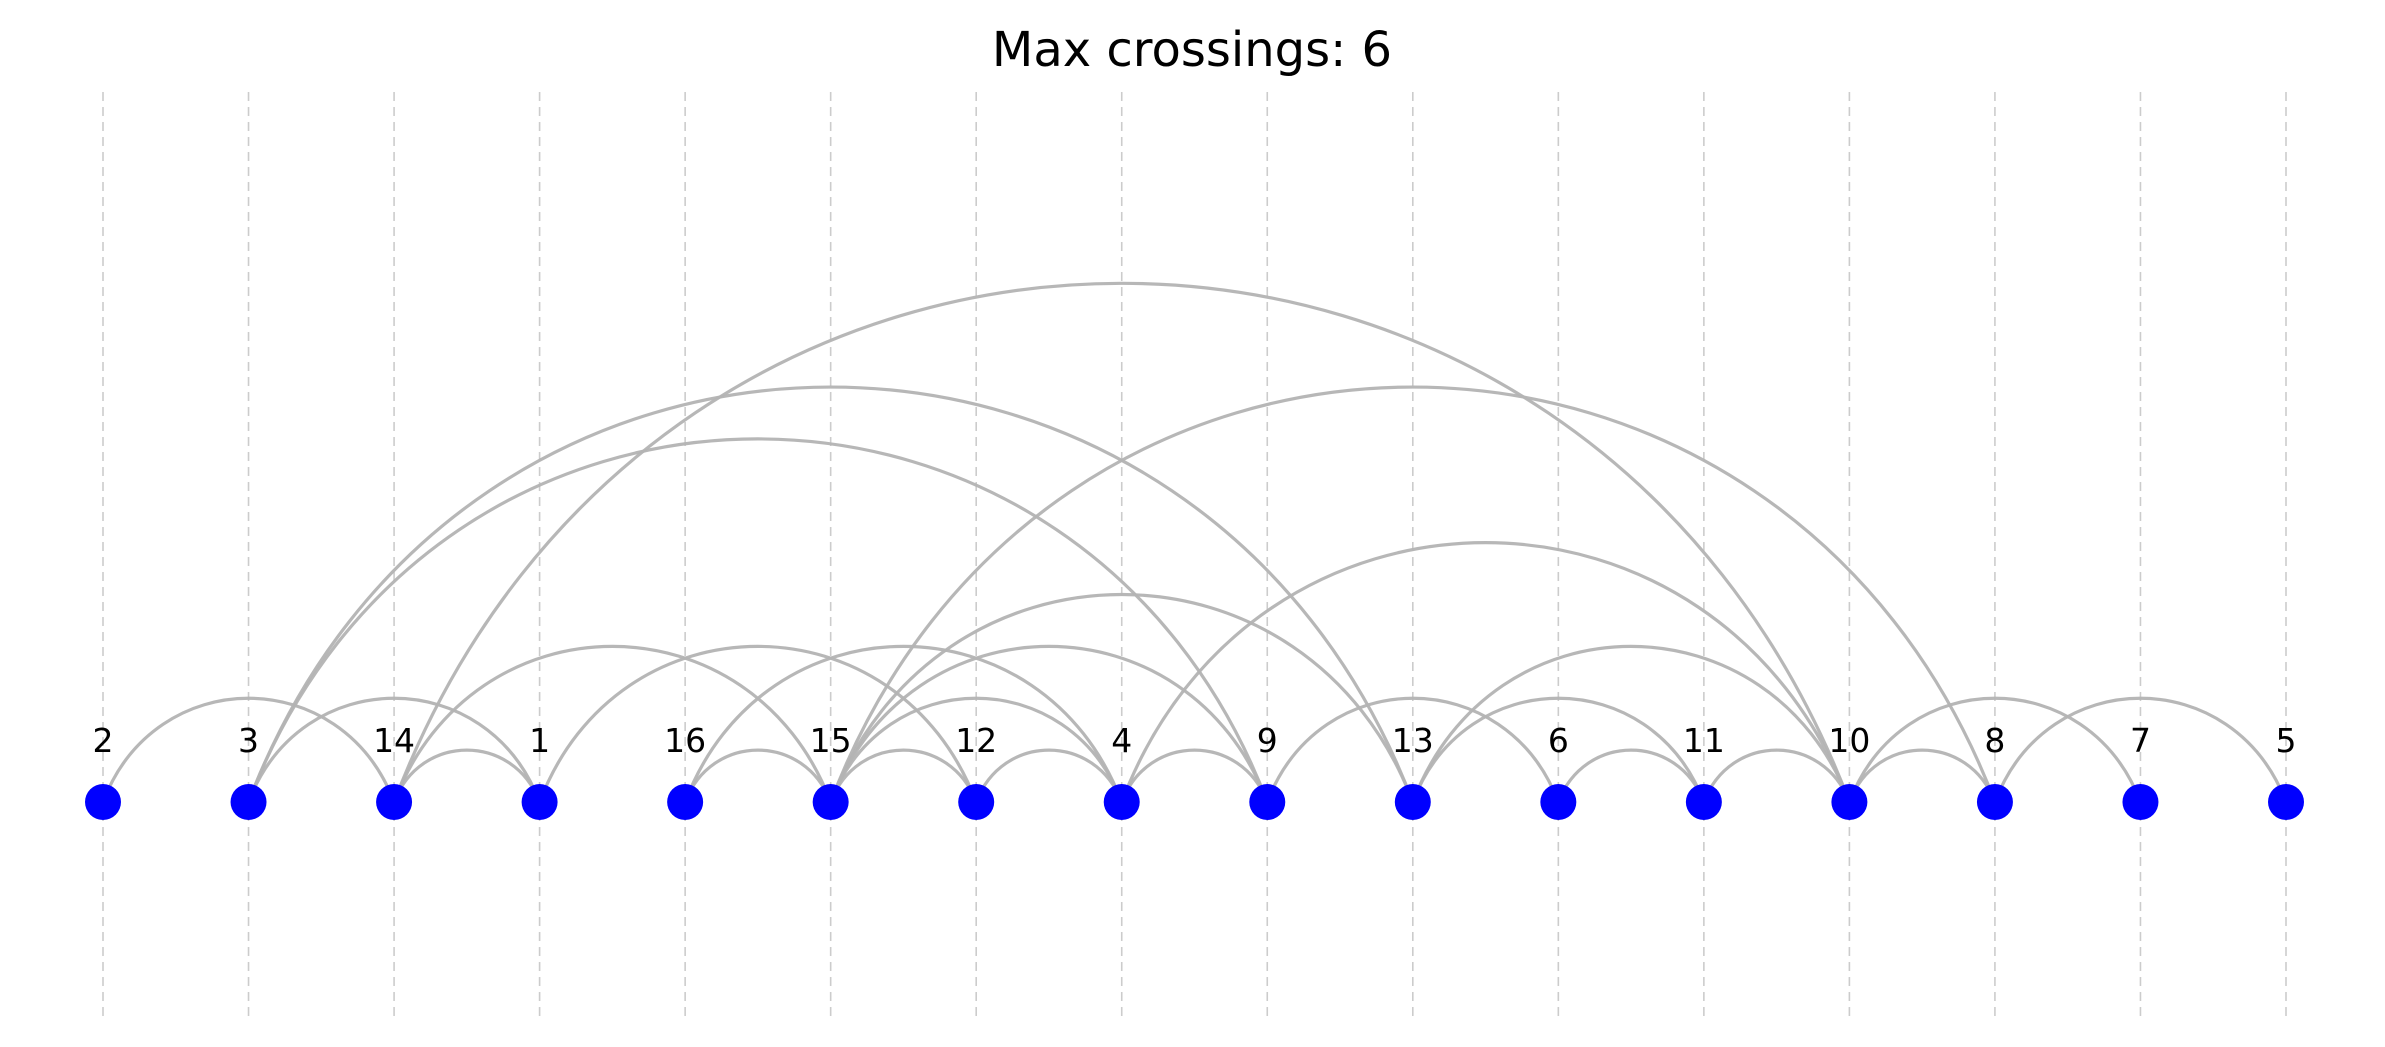 The height and width of the screenshot is (1047, 2385). I want to click on node-label-15: 15, so click(831, 740).